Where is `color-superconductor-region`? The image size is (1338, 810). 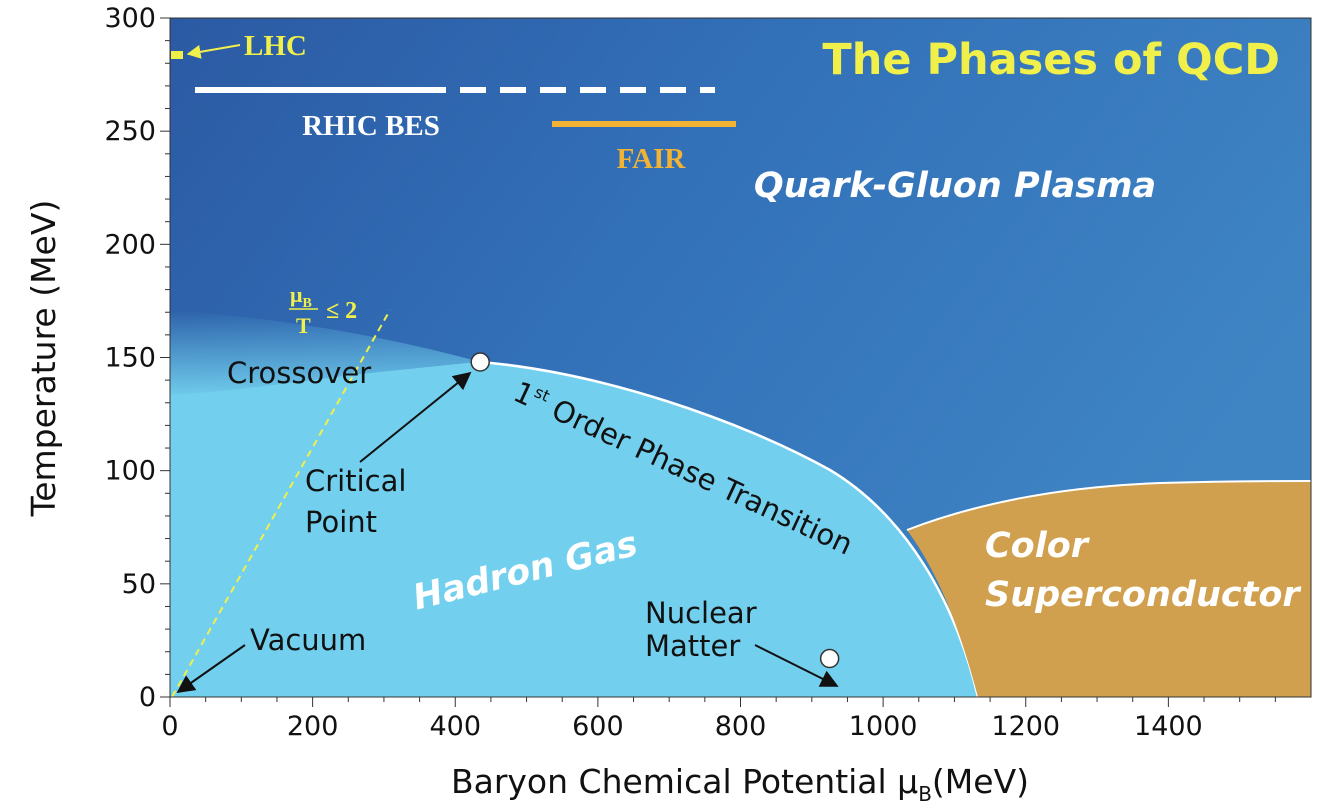 color-superconductor-region is located at coordinates (1109, 589).